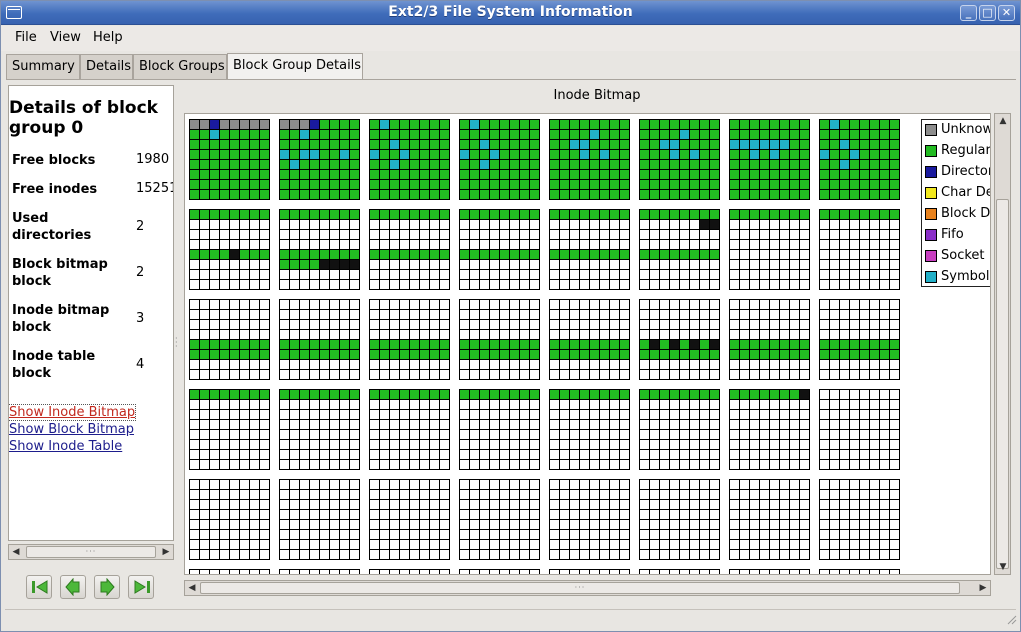 Image resolution: width=1021 pixels, height=632 pixels. I want to click on menu-bar: File View Help, so click(510, 38).